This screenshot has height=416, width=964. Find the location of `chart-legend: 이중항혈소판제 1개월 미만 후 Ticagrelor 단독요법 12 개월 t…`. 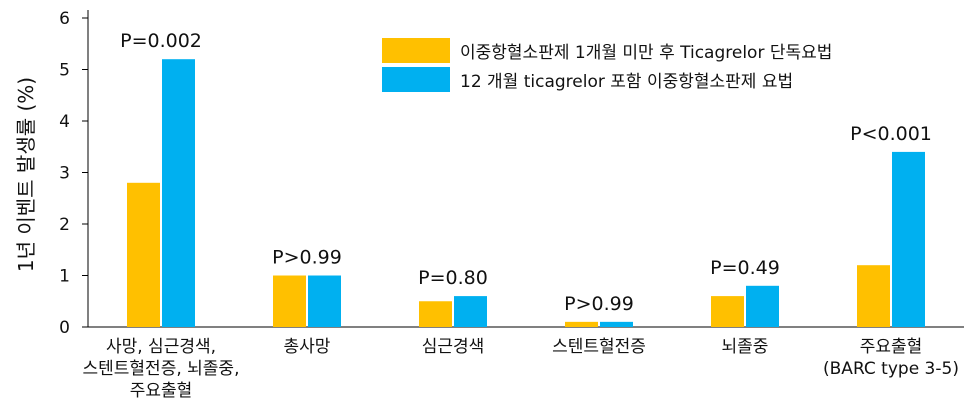

chart-legend: 이중항혈소판제 1개월 미만 후 Ticagrelor 단독요법 12 개월 t… is located at coordinates (607, 66).